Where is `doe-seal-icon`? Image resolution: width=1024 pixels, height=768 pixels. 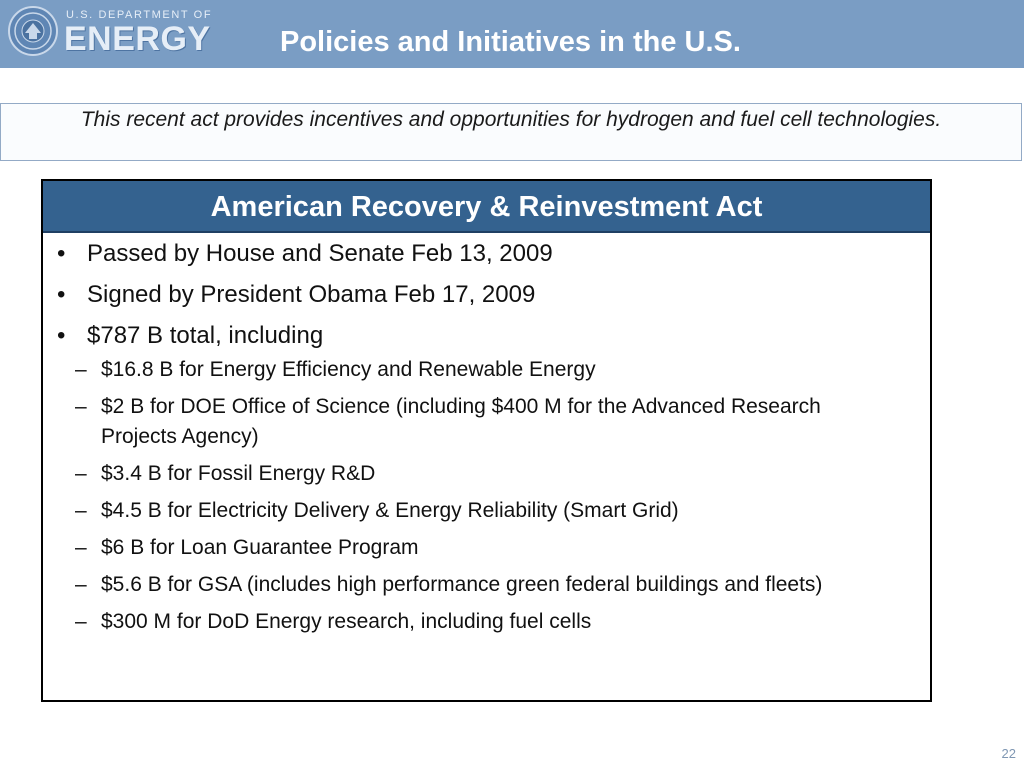
doe-seal-icon is located at coordinates (33, 31).